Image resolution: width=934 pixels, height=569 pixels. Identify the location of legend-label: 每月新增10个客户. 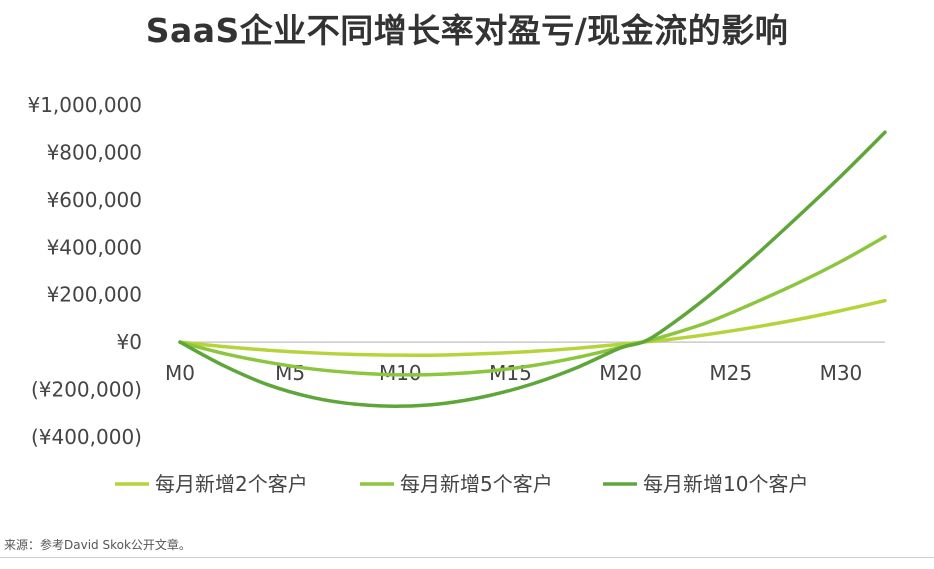
(725, 484).